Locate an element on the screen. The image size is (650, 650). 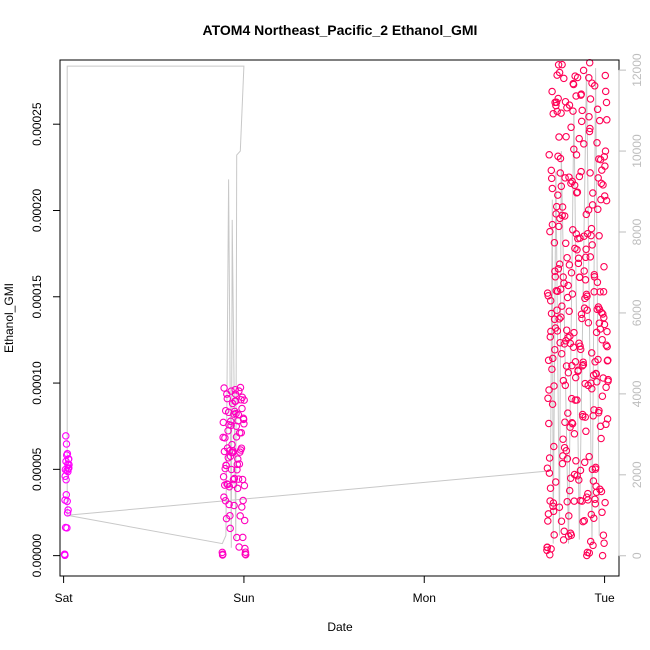
y-tick-label: 0.00005 is located at coordinates (37, 469).